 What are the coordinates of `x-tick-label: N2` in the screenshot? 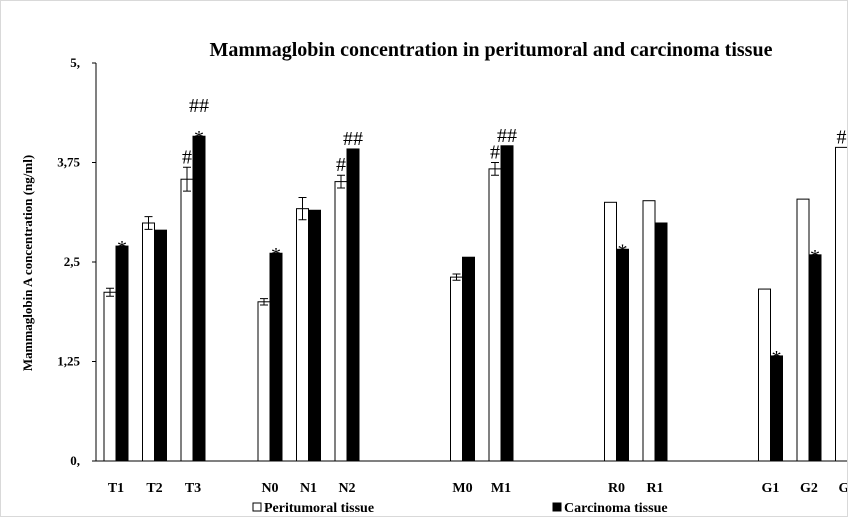 It's located at (346, 488).